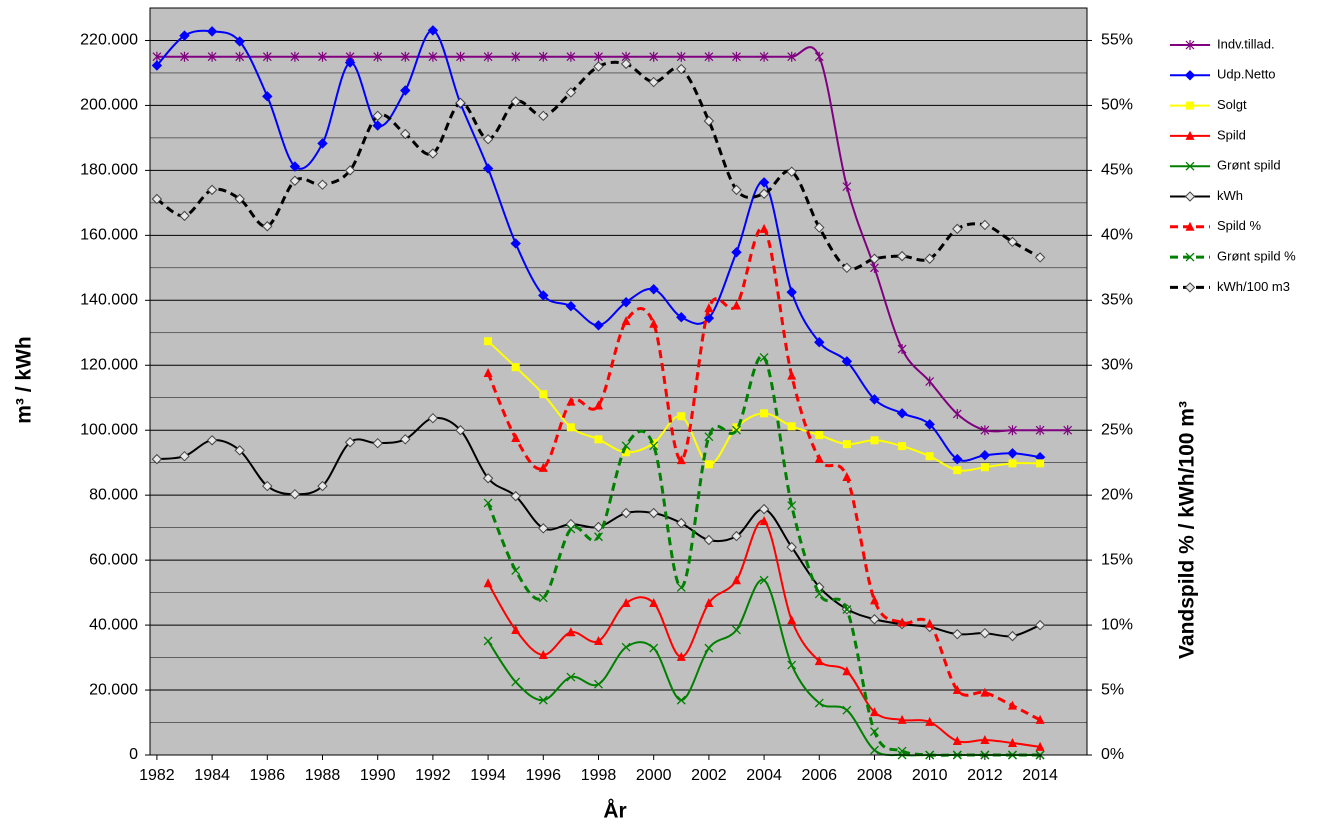  I want to click on legend-item: Spild, so click(1208, 134).